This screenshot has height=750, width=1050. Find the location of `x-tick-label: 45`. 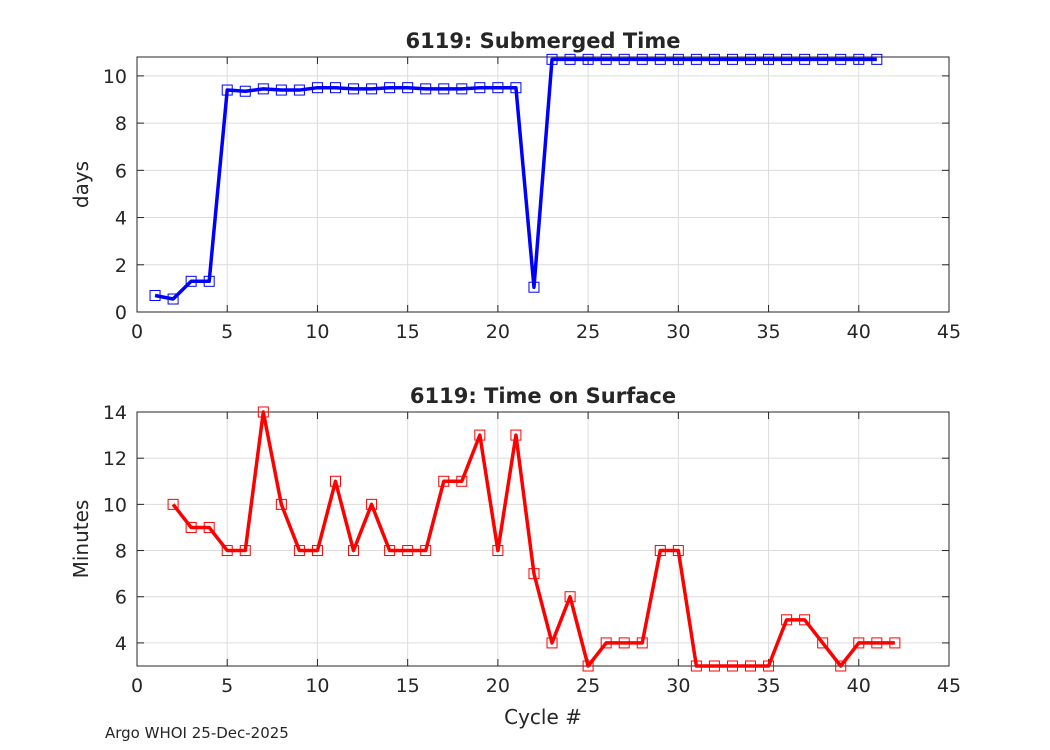

x-tick-label: 45 is located at coordinates (949, 332).